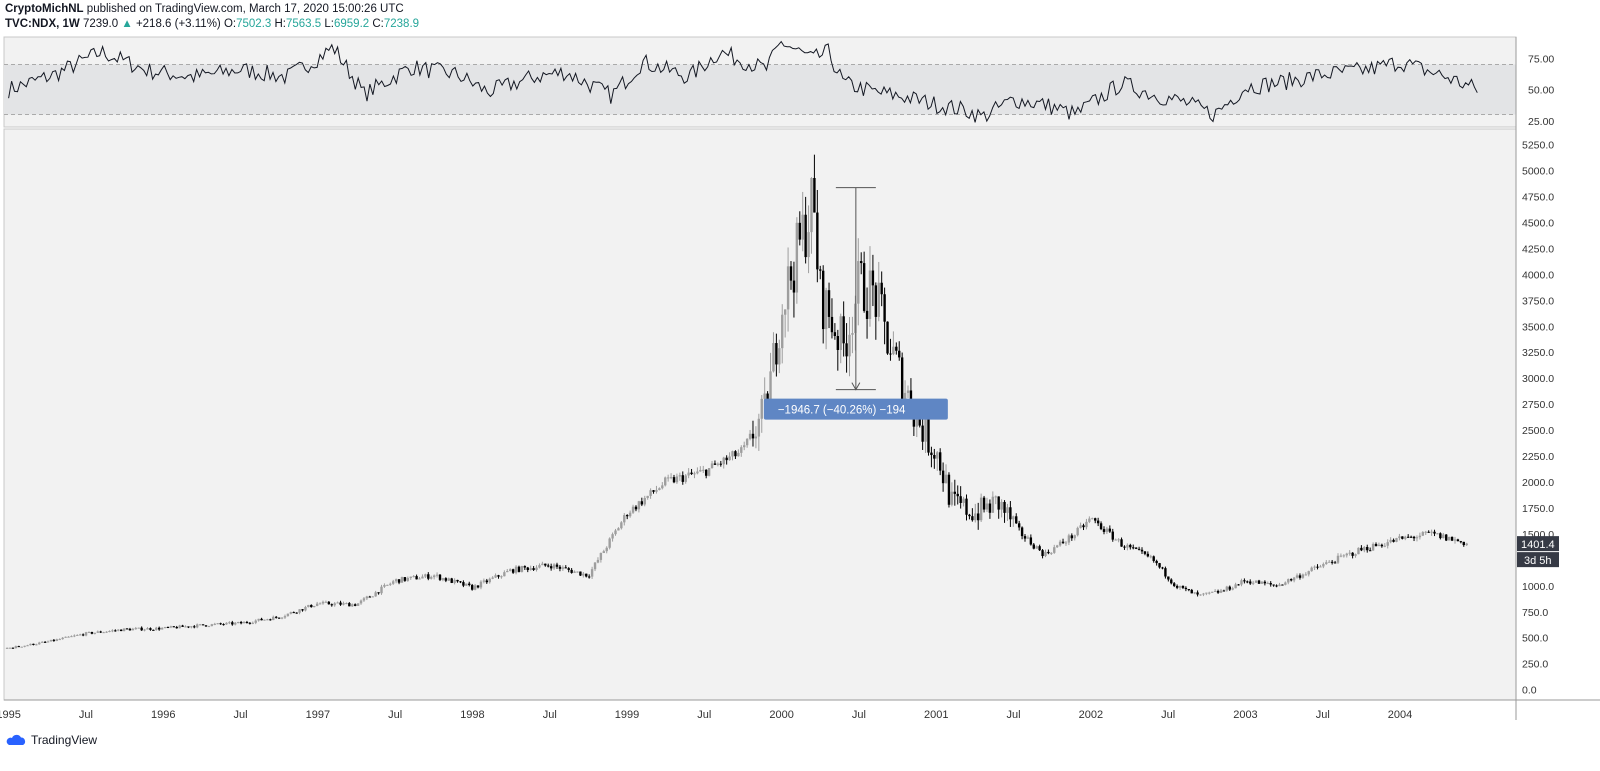  Describe the element at coordinates (743, 81) in the screenshot. I see `rsi-line` at that location.